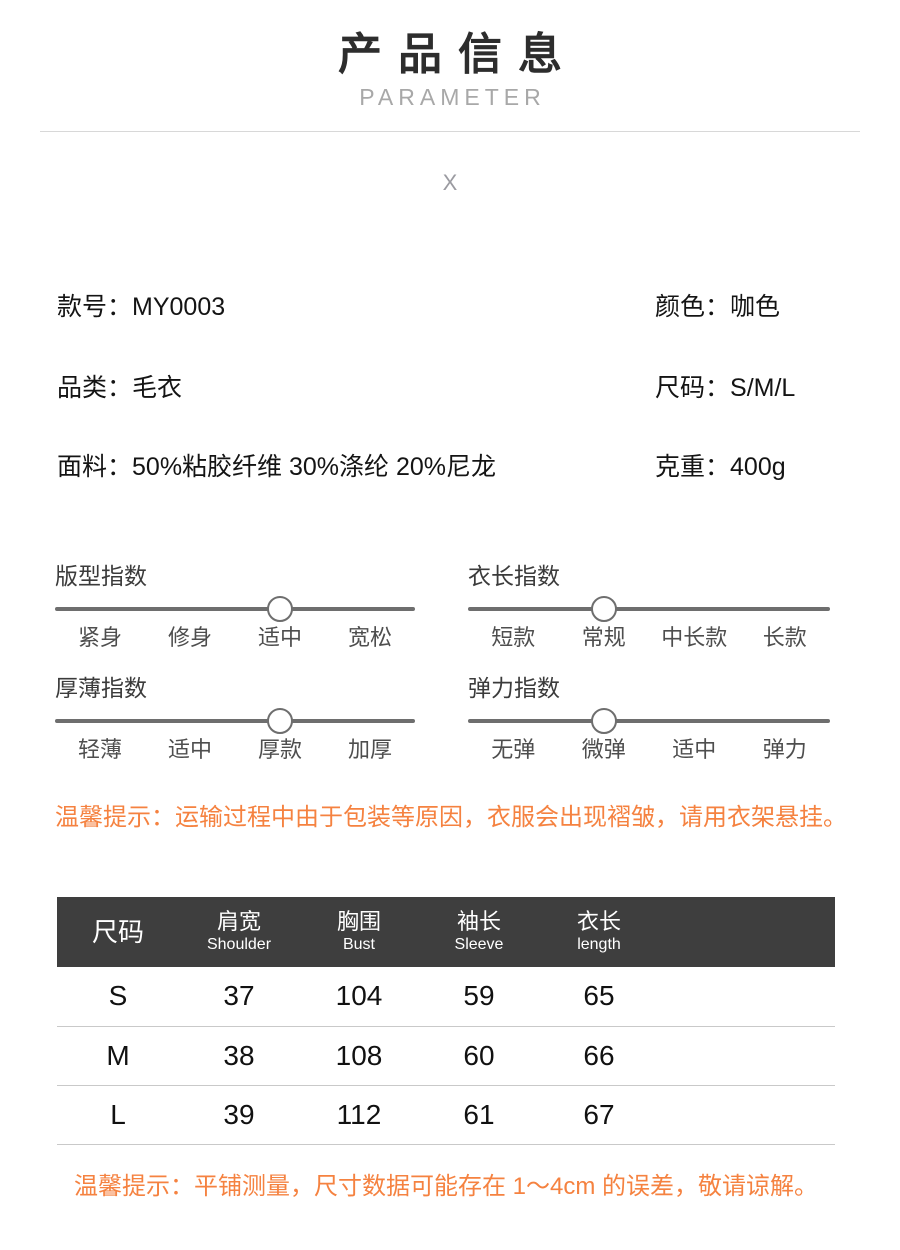  I want to click on index-card-fit: 版型指数 紧身 修身 适中 宽松, so click(235, 607).